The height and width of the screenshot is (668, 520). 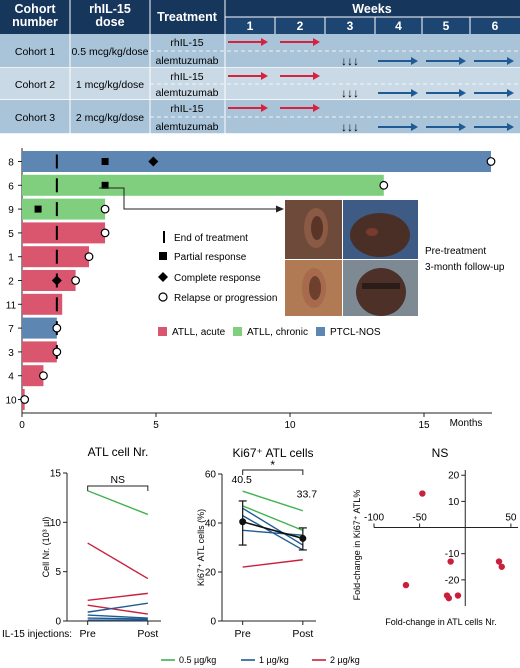 What do you see at coordinates (22, 425) in the screenshot?
I see `x-tick-label: 0` at bounding box center [22, 425].